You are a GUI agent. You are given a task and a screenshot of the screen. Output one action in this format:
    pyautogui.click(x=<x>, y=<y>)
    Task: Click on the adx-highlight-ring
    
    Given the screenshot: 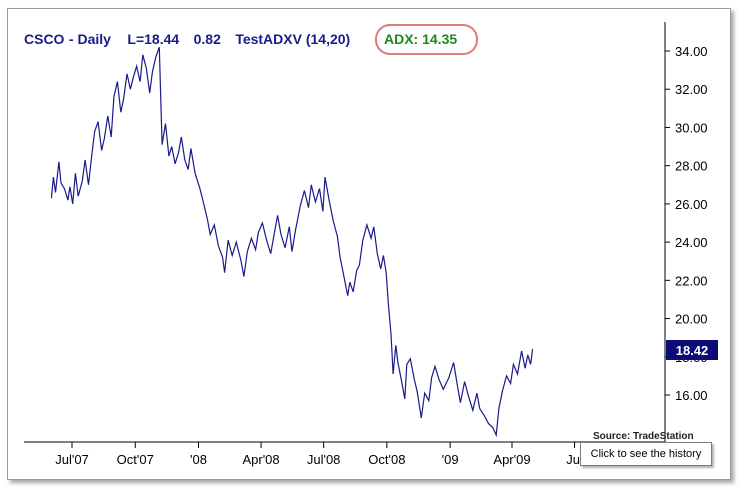 What is the action you would take?
    pyautogui.click(x=426, y=39)
    